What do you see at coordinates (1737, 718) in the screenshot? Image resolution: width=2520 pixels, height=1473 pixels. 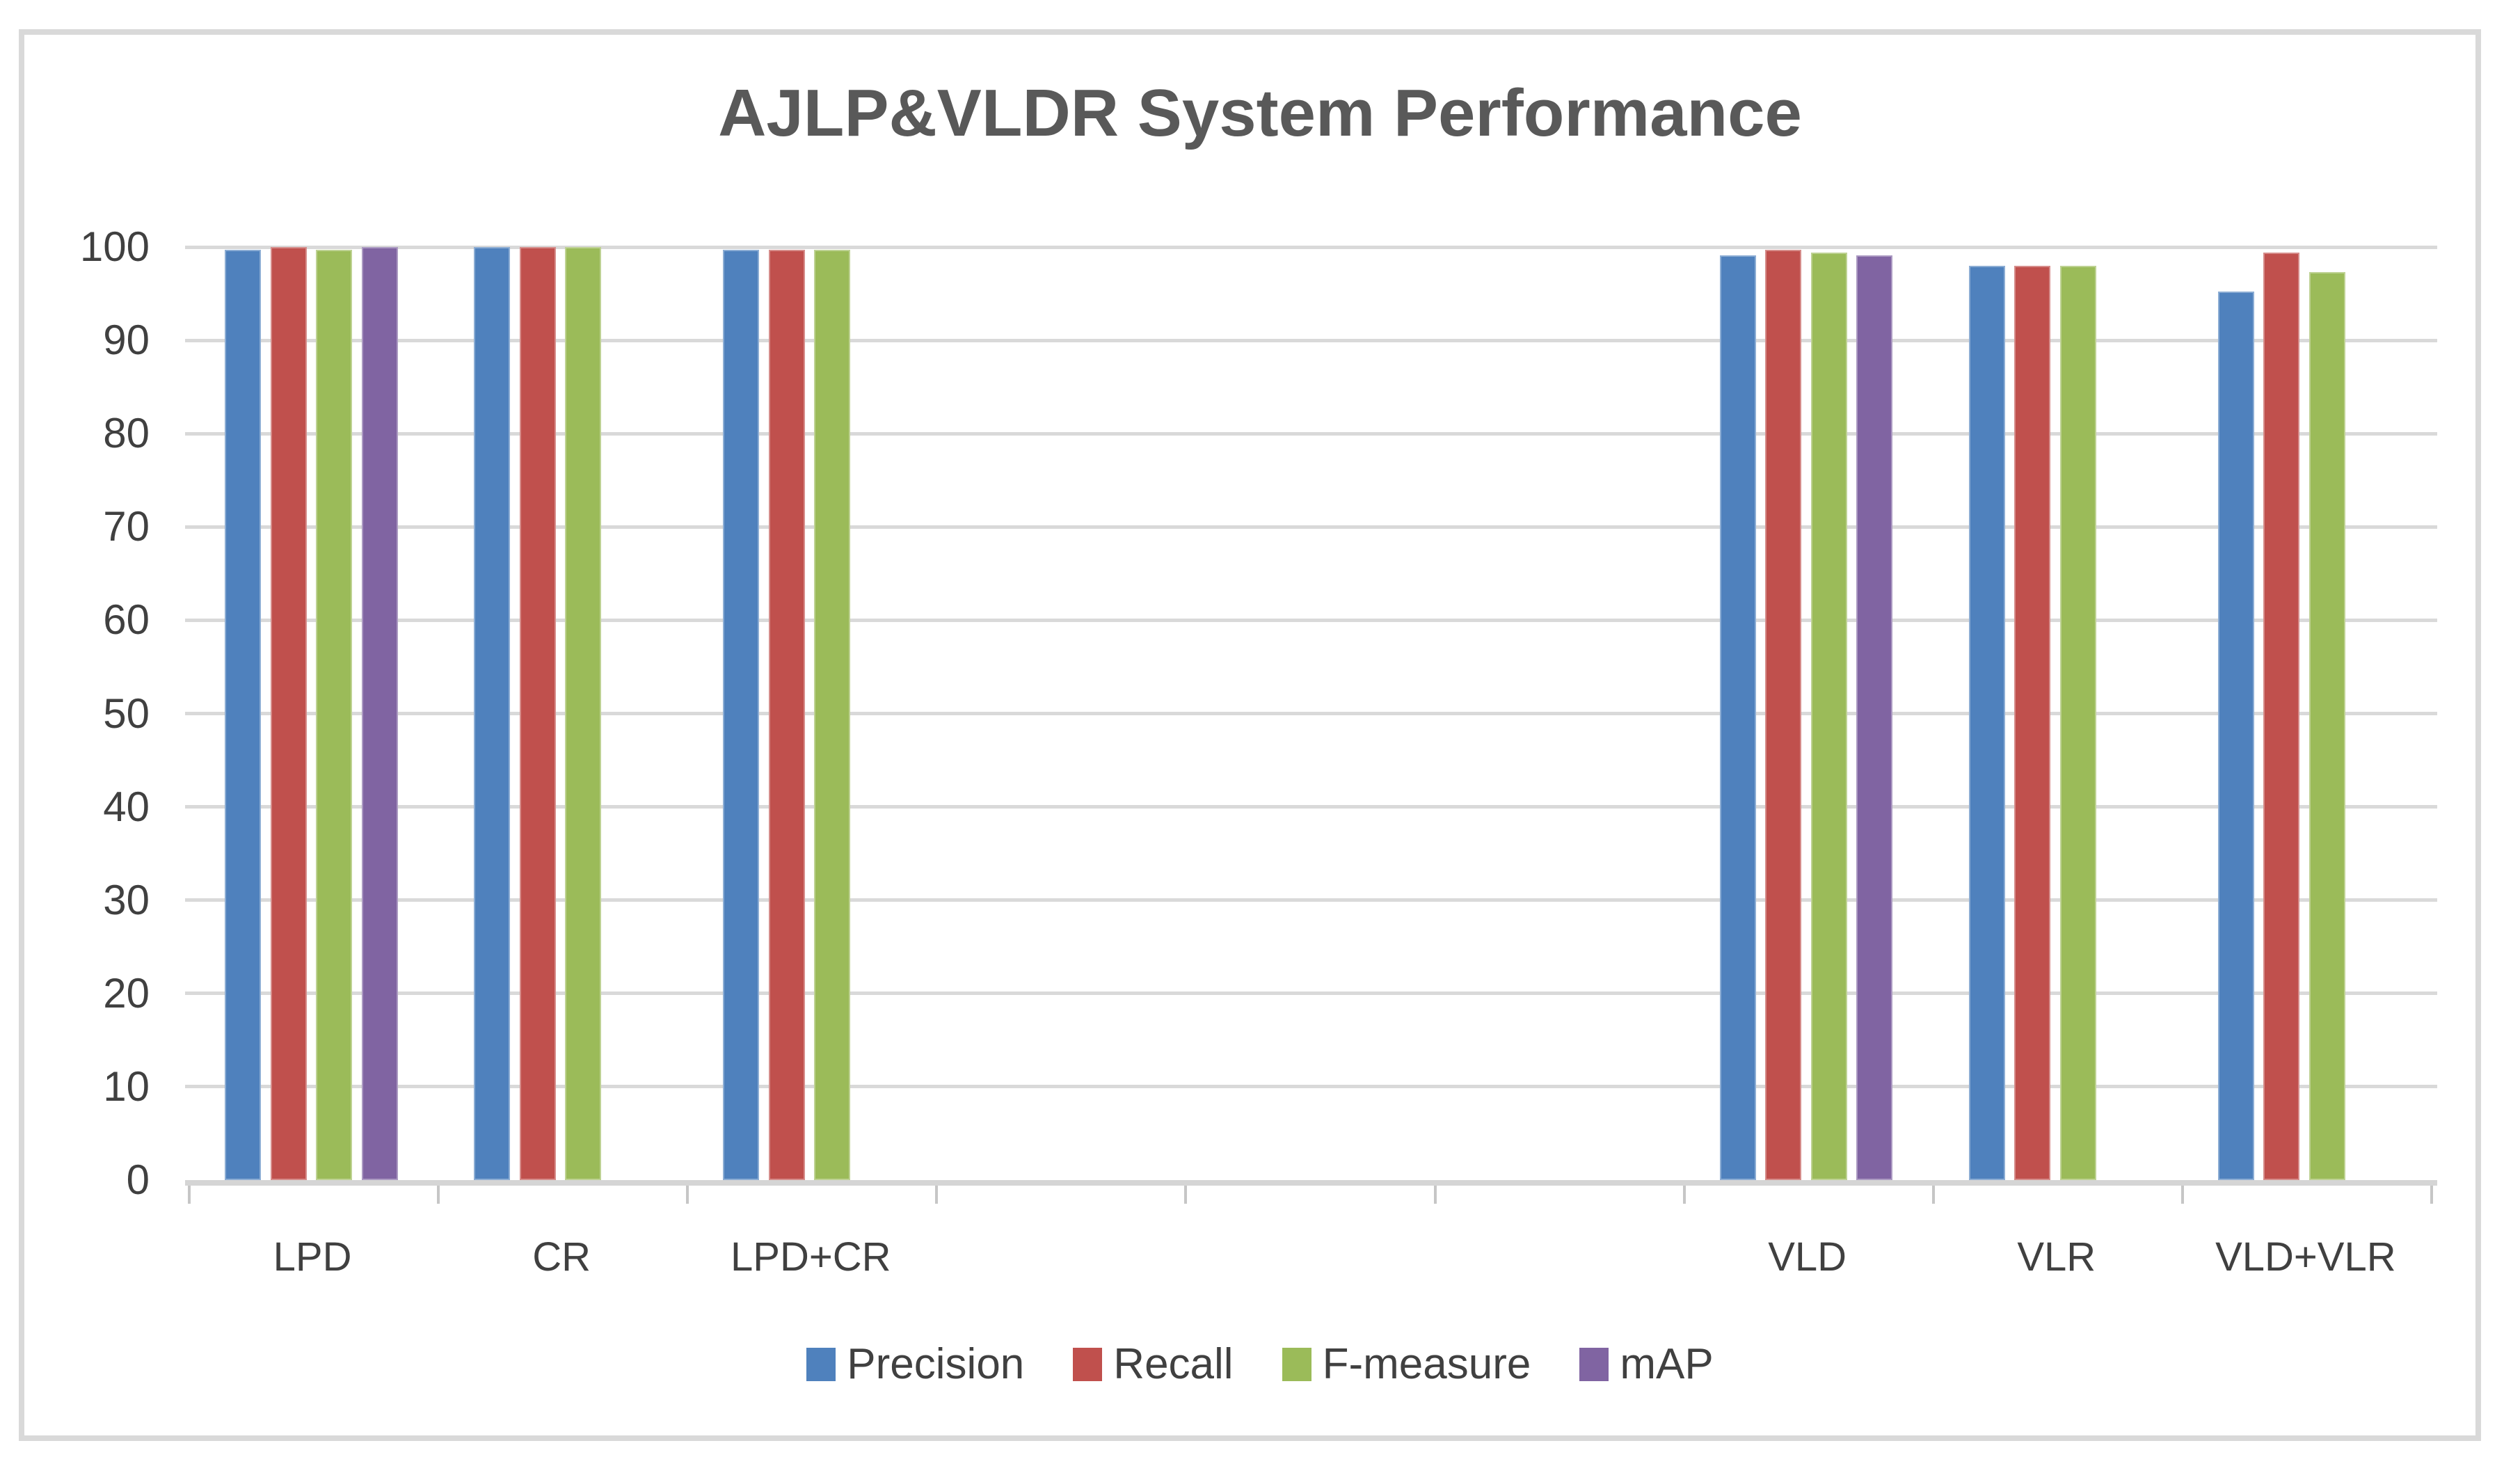 I see `bar-precision-vld` at bounding box center [1737, 718].